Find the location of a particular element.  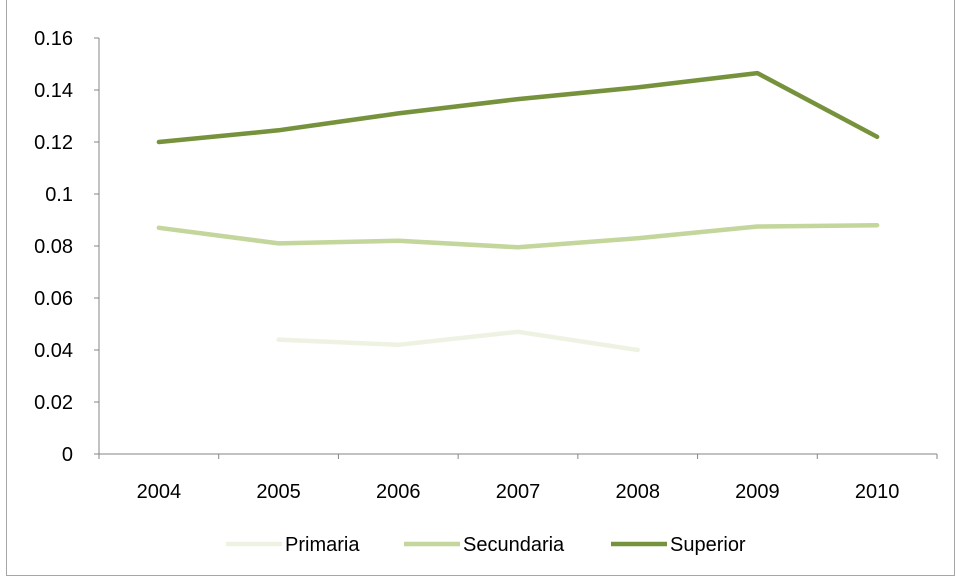

y-tick-label: 0.06 is located at coordinates (53, 299).